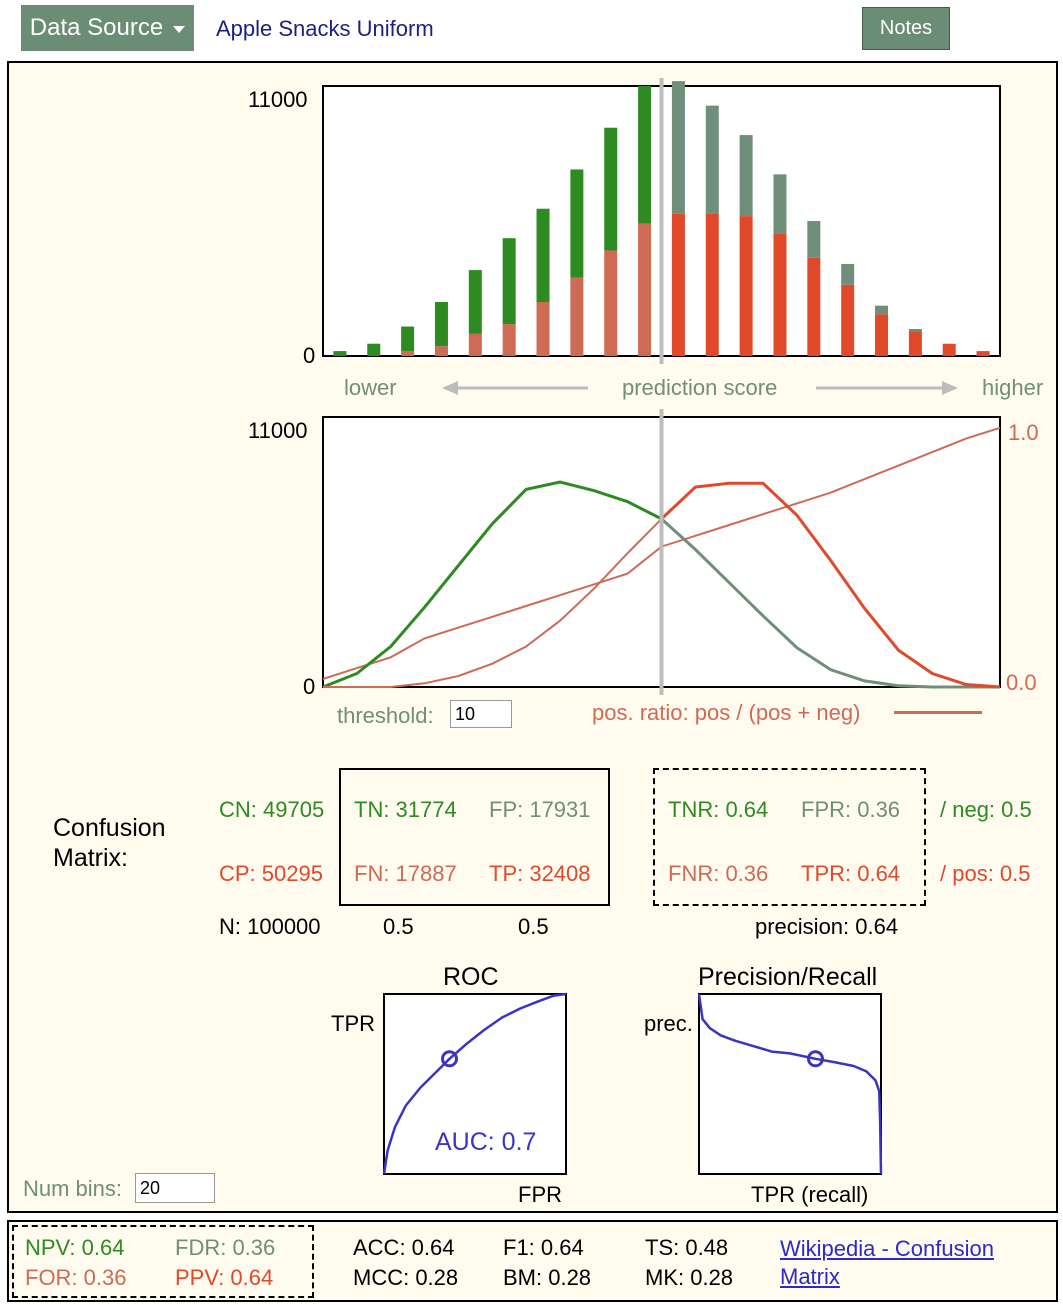 This screenshot has height=1305, width=1063. I want to click on hist-y-bottom-label: 0, so click(309, 355).